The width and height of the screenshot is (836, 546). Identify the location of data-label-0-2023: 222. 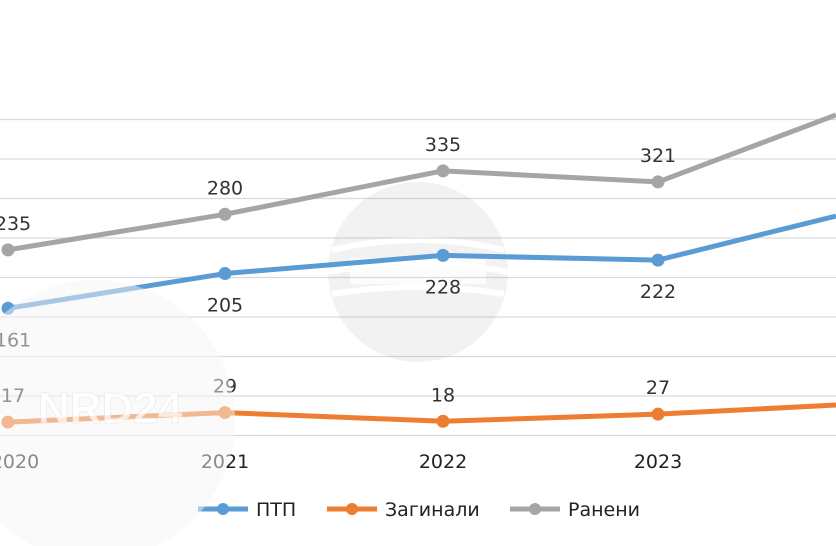
(658, 292).